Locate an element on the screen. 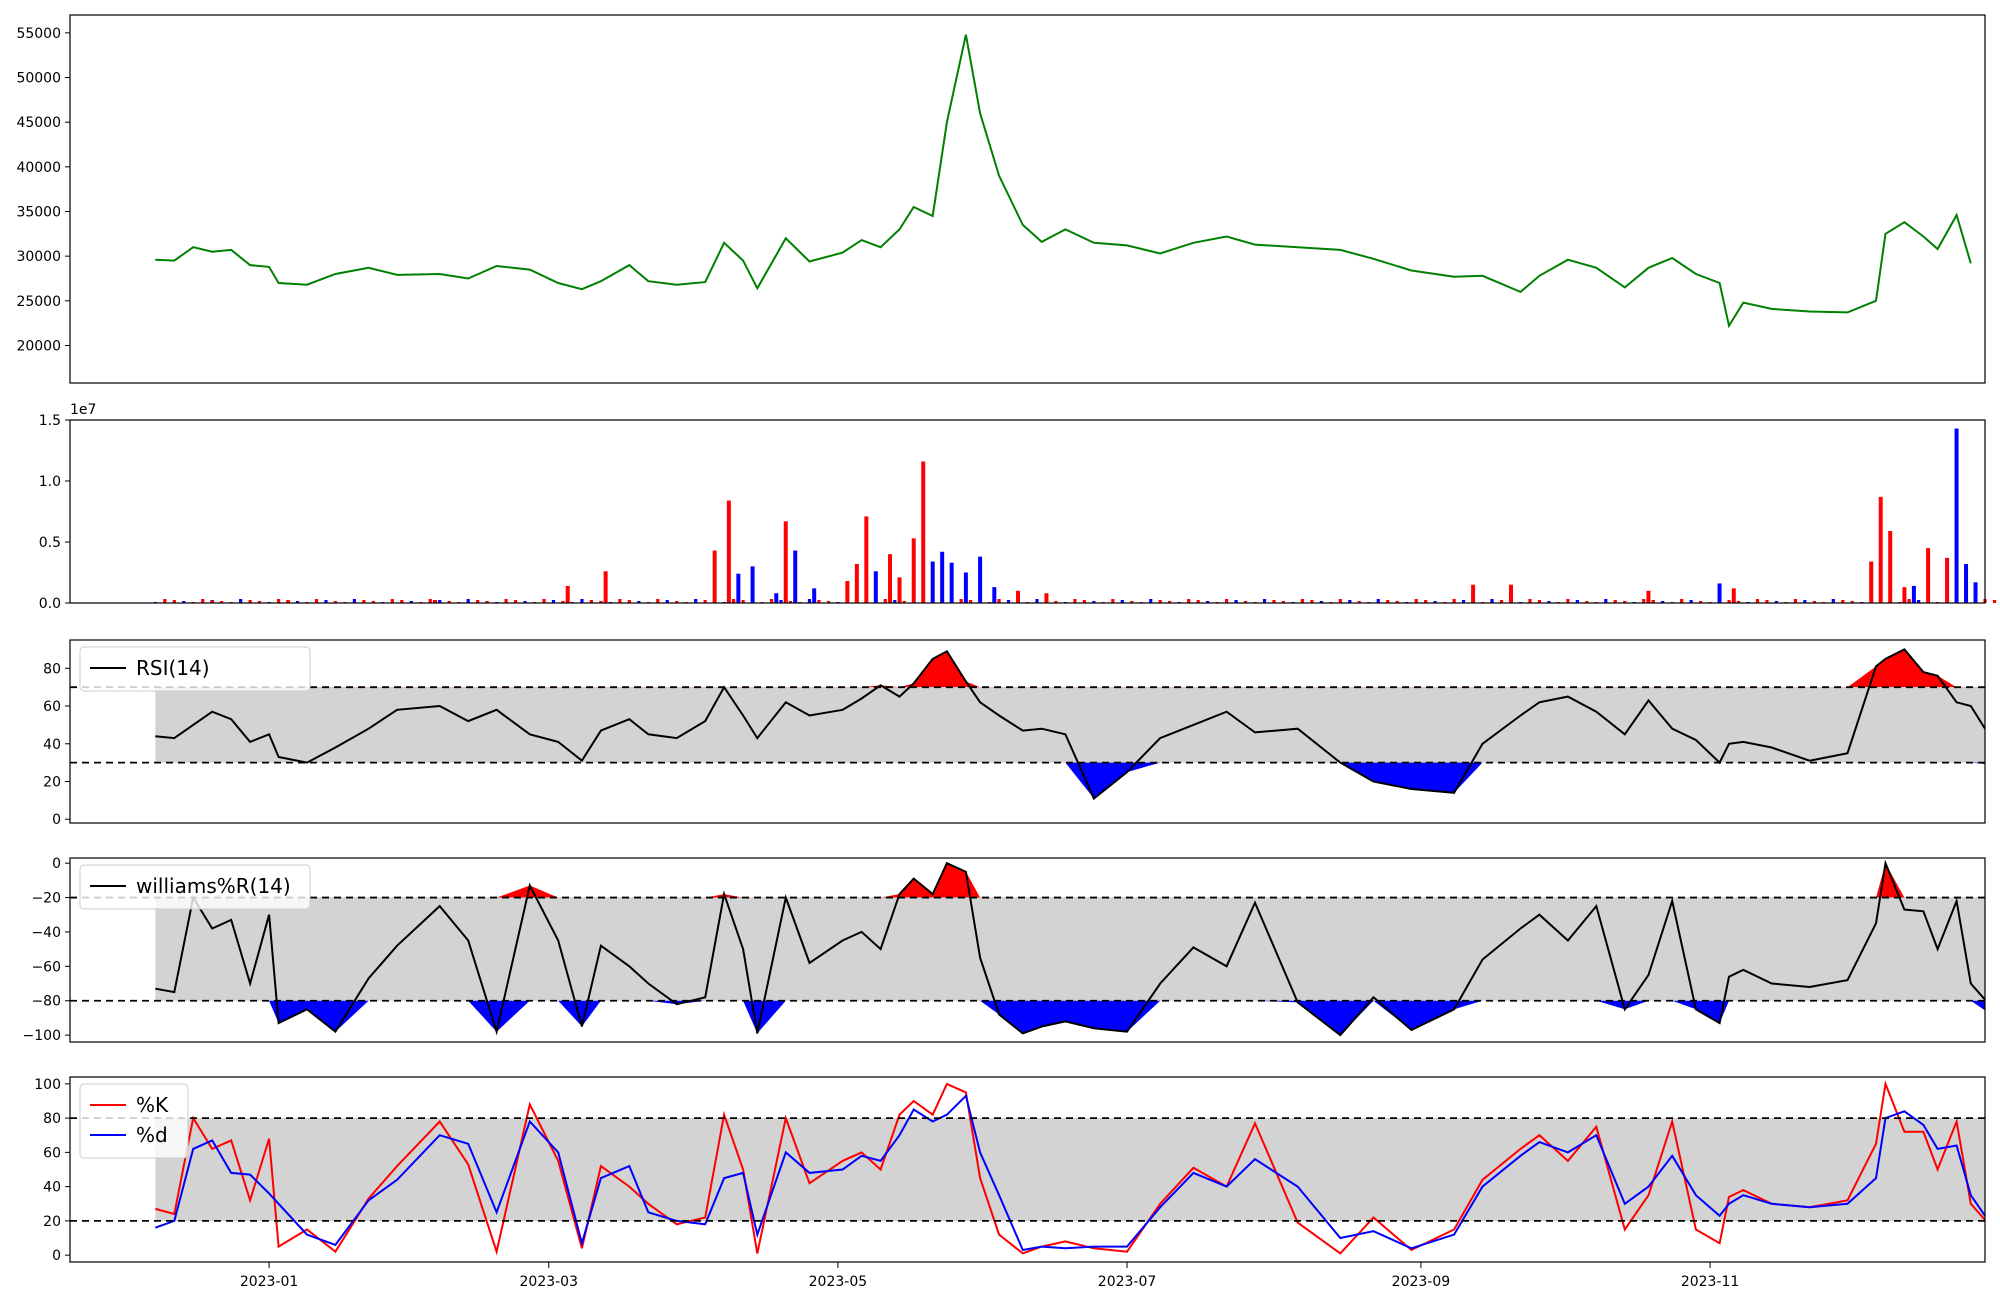  legend-box is located at coordinates (195, 669).